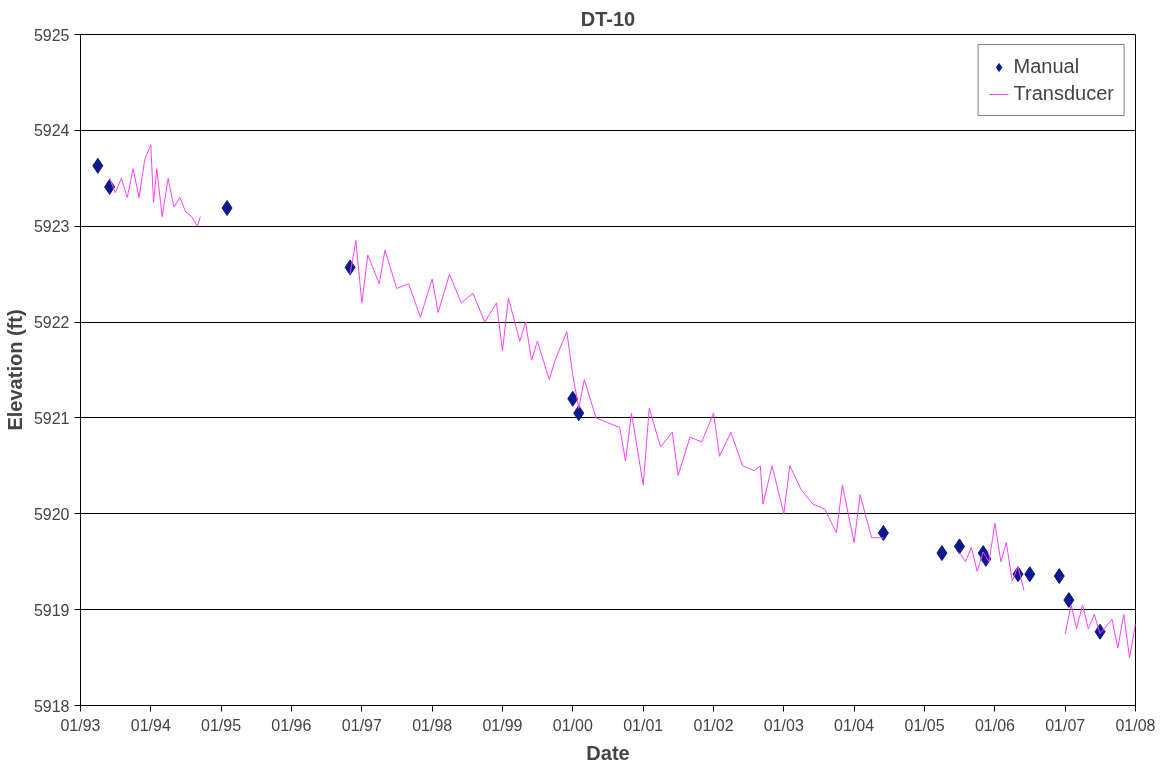 The width and height of the screenshot is (1170, 771). Describe the element at coordinates (51, 514) in the screenshot. I see `y-tick-label: 5920` at that location.